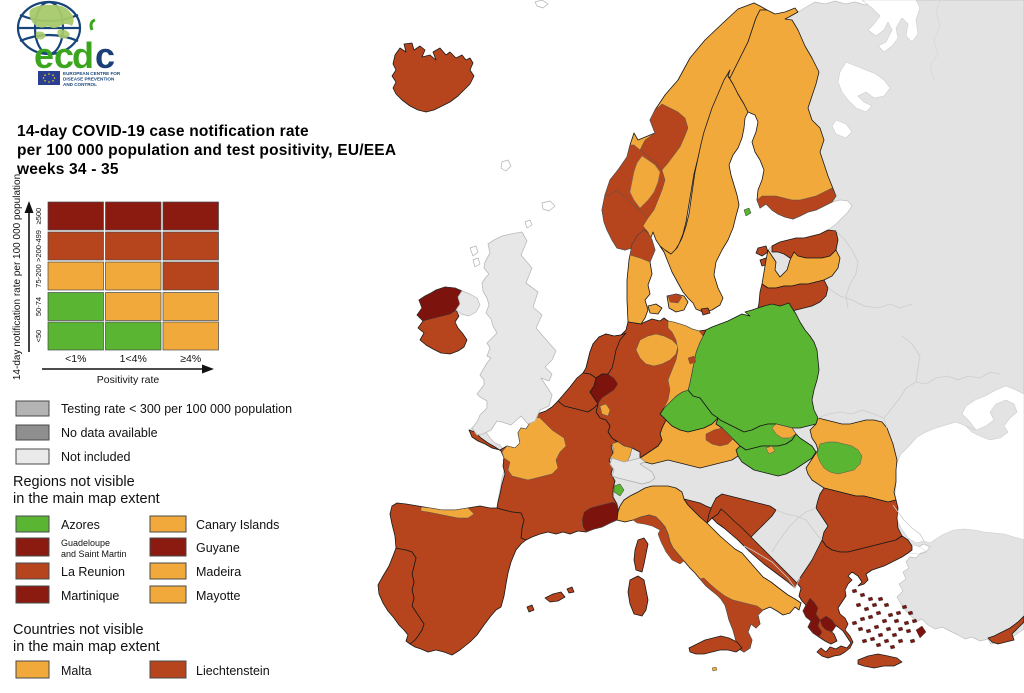  What do you see at coordinates (80, 84) in the screenshot?
I see `svg-text: AND CONTROL` at bounding box center [80, 84].